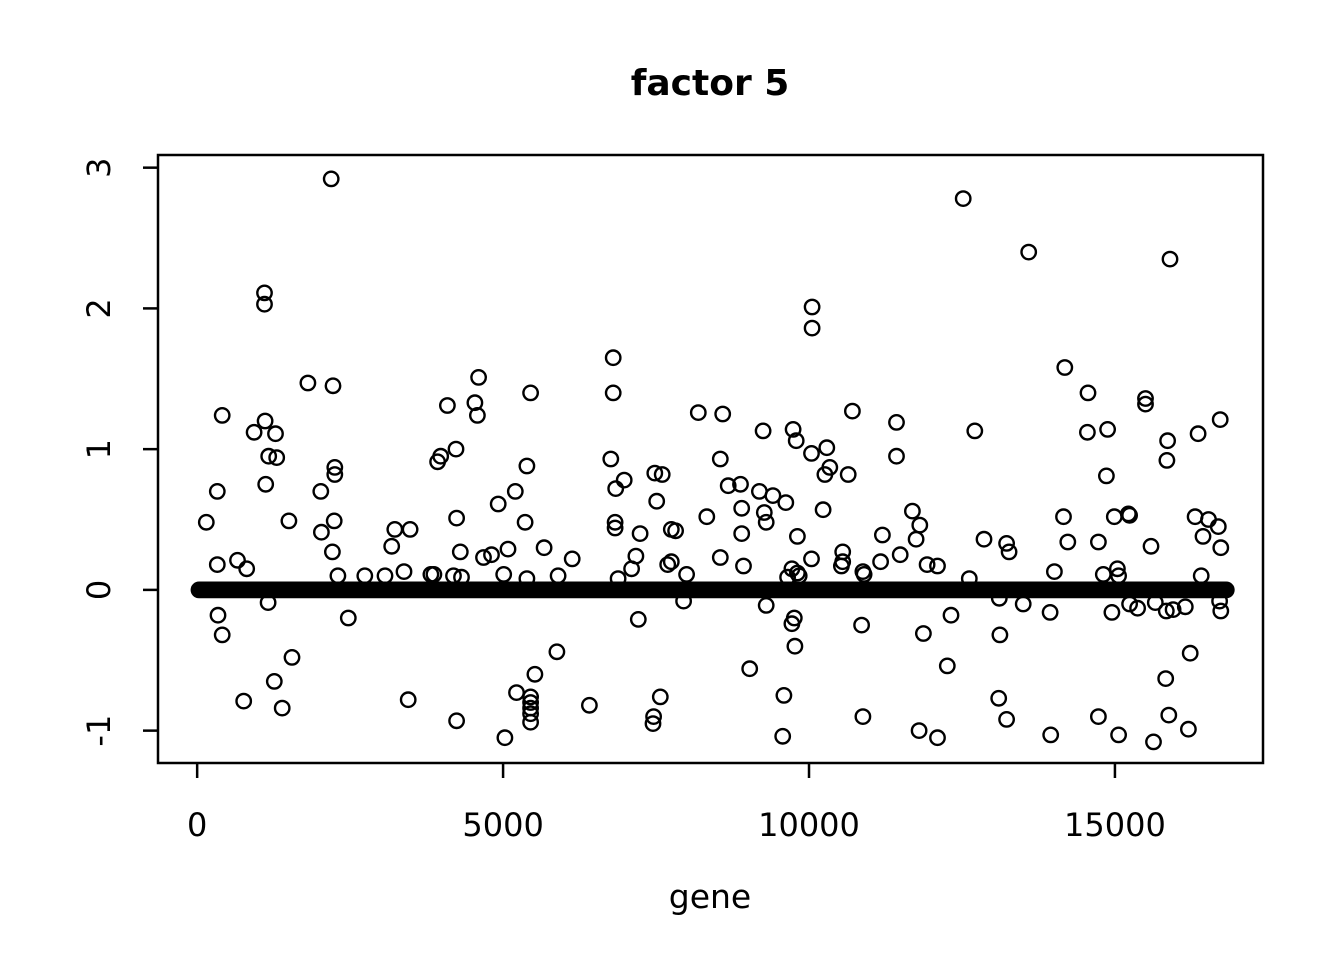  Describe the element at coordinates (1115, 825) in the screenshot. I see `x-tick-label: 15000` at that location.